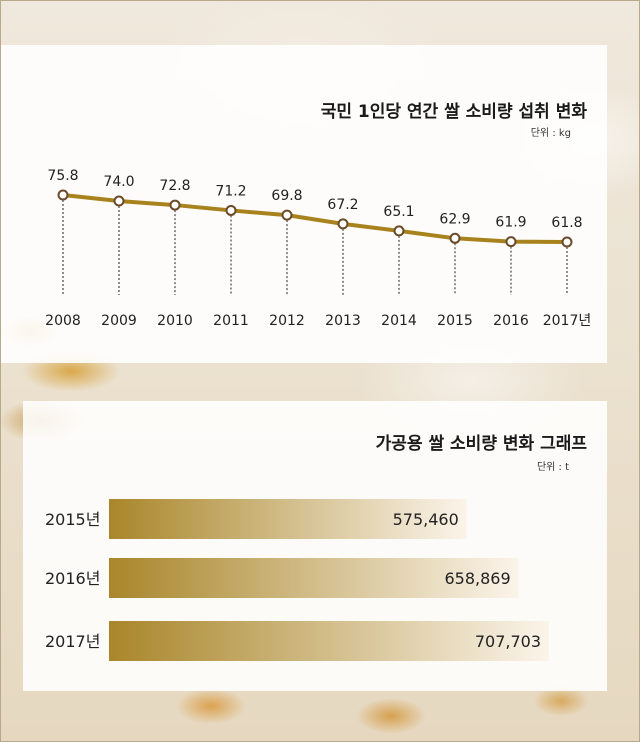 The width and height of the screenshot is (640, 742). Describe the element at coordinates (426, 519) in the screenshot. I see `data-label: 575,460` at that location.